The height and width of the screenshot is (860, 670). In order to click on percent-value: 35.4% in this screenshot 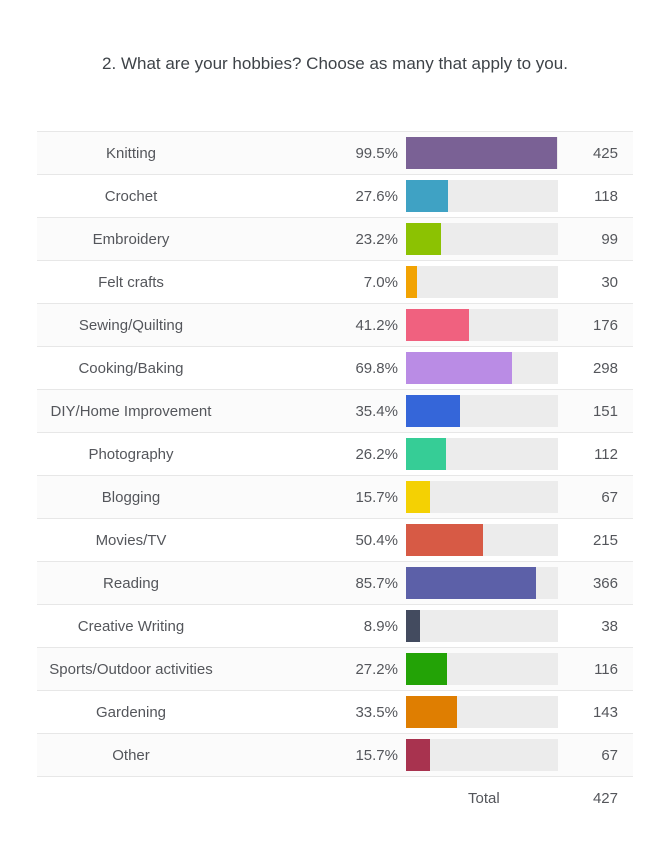, I will do `click(376, 411)`.